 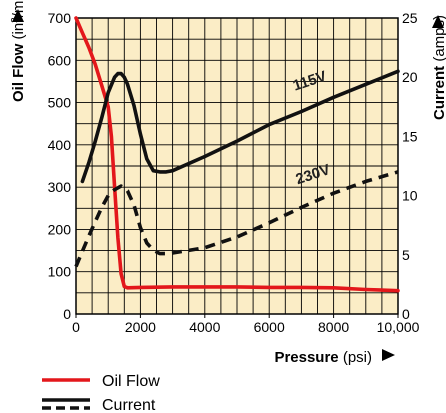 What do you see at coordinates (438, 93) in the screenshot?
I see `y-right-axis-label: Current` at bounding box center [438, 93].